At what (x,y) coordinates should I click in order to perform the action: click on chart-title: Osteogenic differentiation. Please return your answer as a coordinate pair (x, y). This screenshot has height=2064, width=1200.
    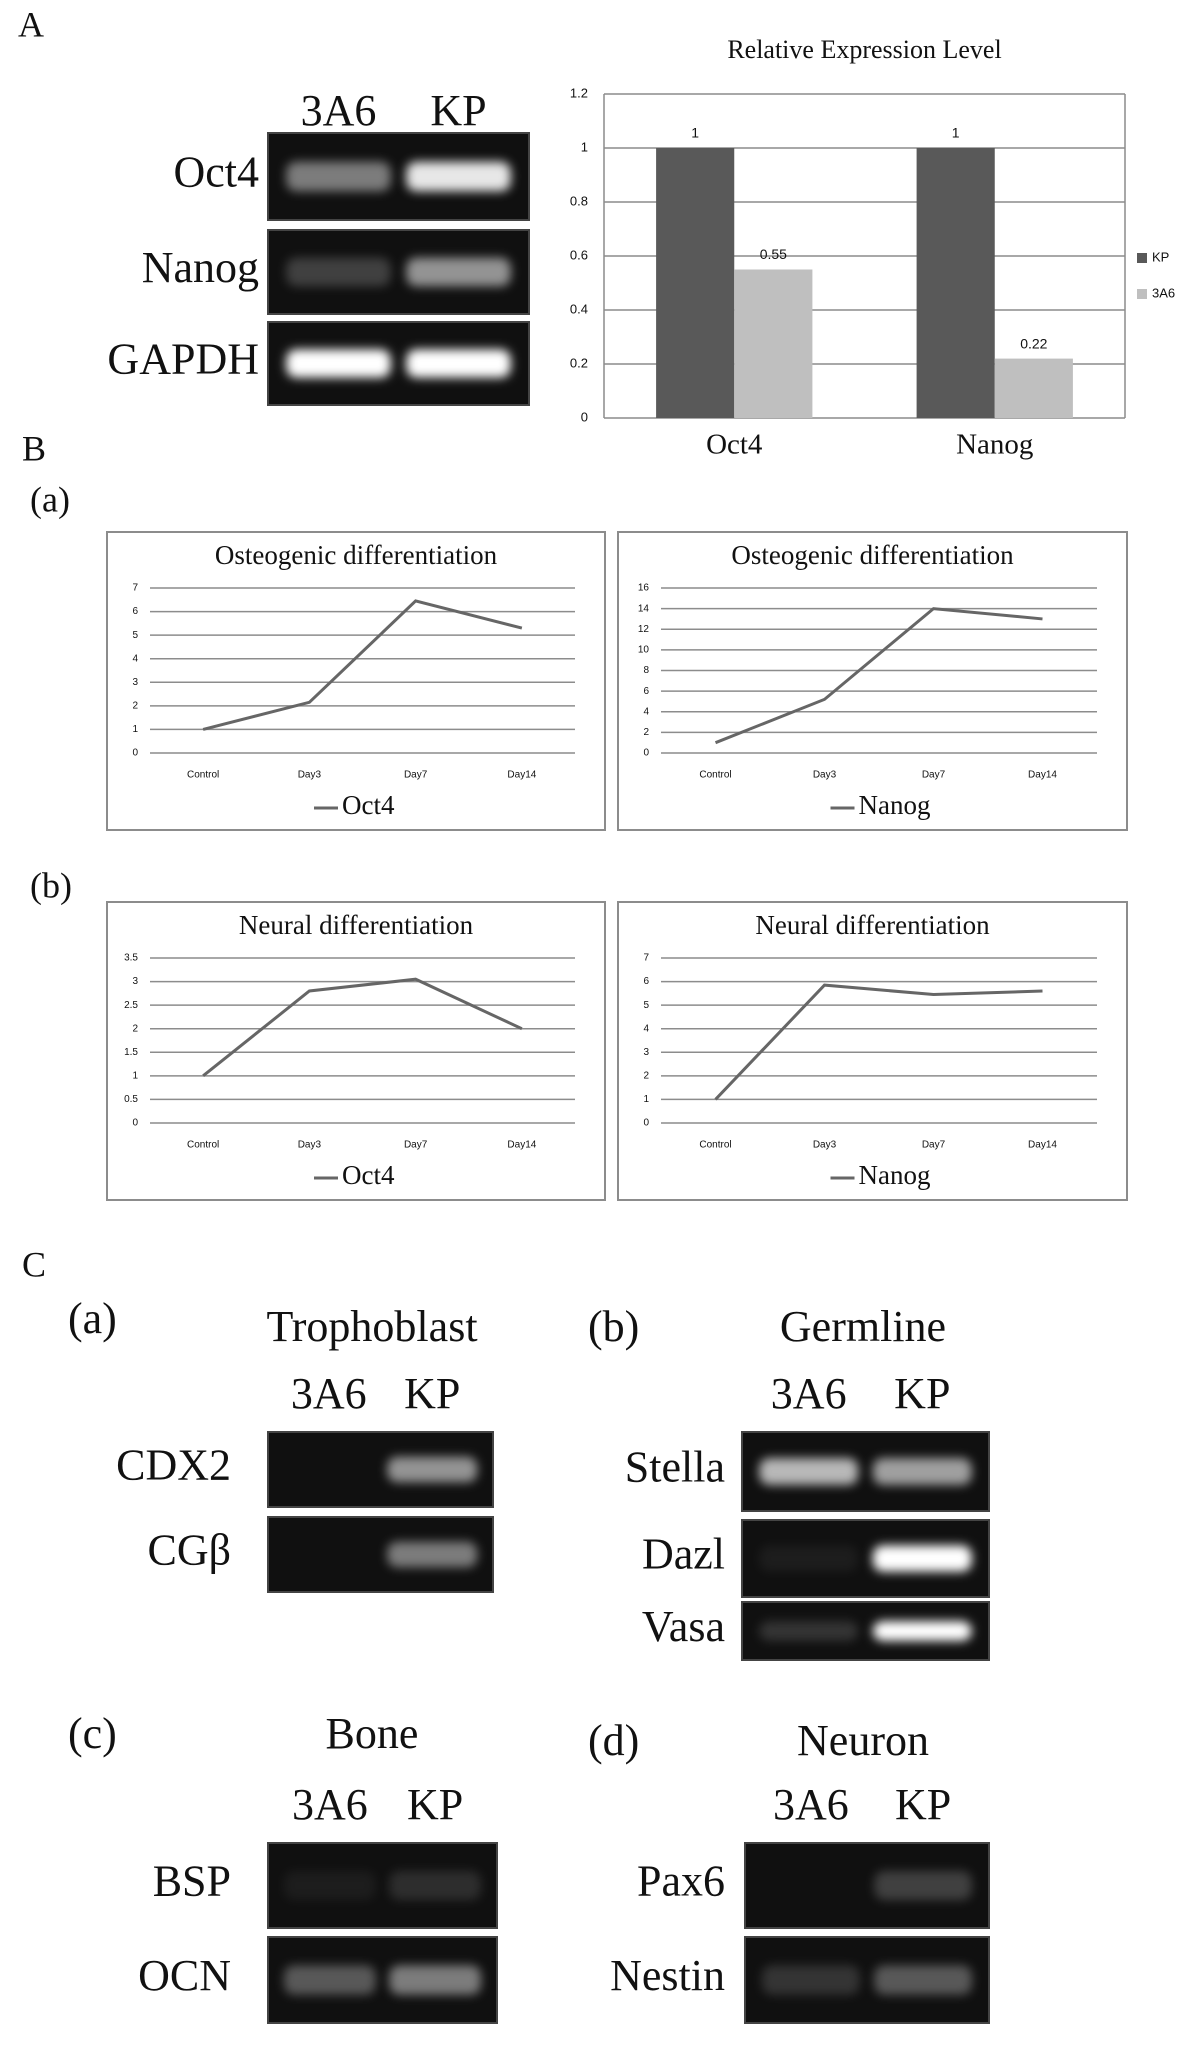
    Looking at the image, I should click on (872, 555).